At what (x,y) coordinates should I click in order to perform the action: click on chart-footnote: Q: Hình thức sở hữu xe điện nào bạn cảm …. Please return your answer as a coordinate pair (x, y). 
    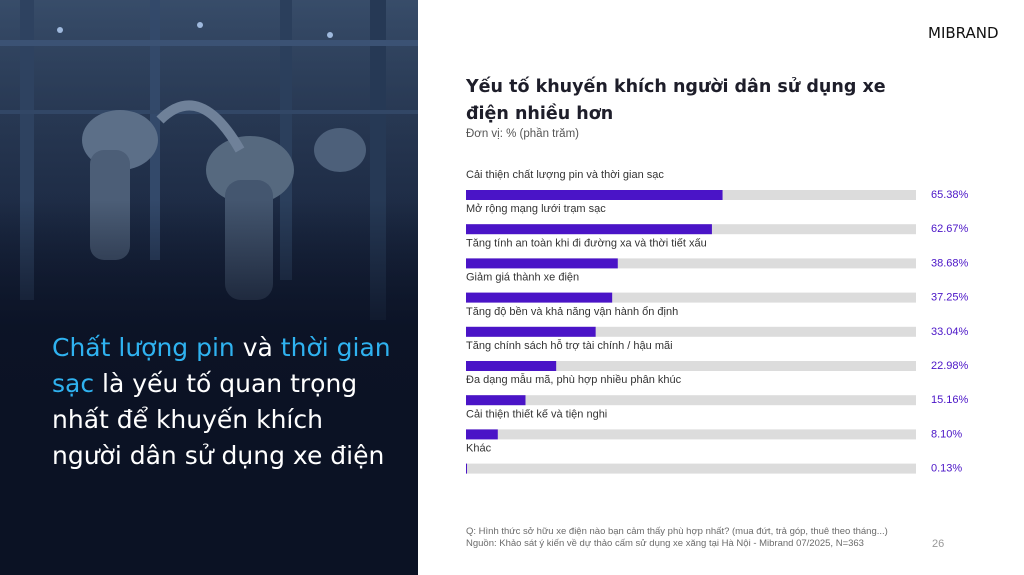
    Looking at the image, I should click on (696, 538).